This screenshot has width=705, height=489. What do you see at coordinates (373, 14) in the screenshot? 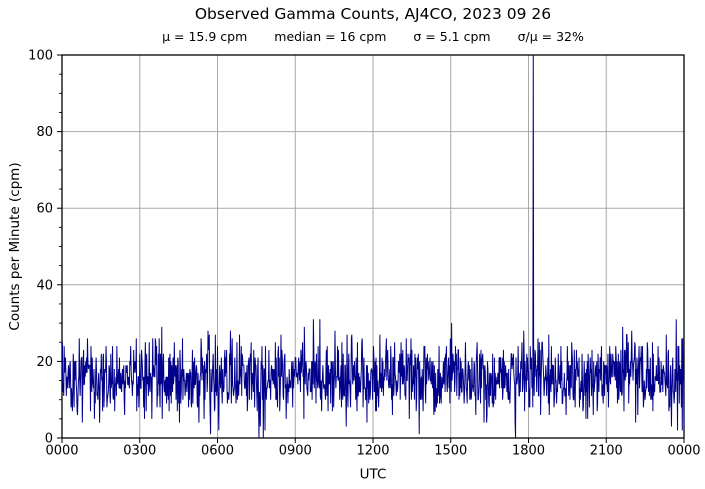
I see `chart-title: Observed Gamma Counts, AJ4CO, 2023 09 26` at bounding box center [373, 14].